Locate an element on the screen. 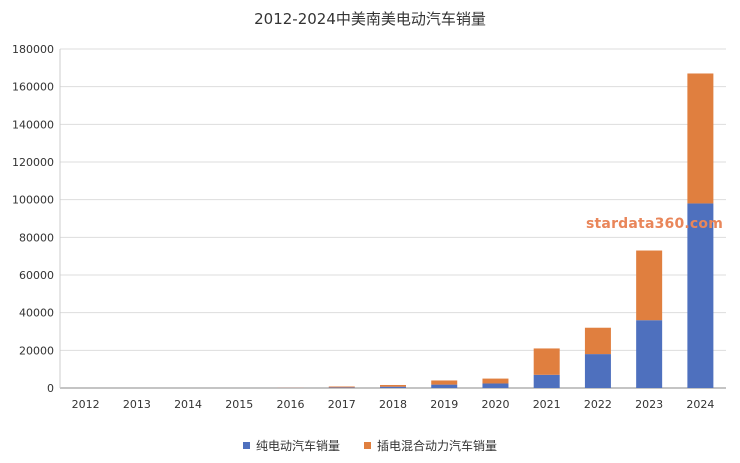 Image resolution: width=740 pixels, height=463 pixels. bar-bev-2018 is located at coordinates (393, 387).